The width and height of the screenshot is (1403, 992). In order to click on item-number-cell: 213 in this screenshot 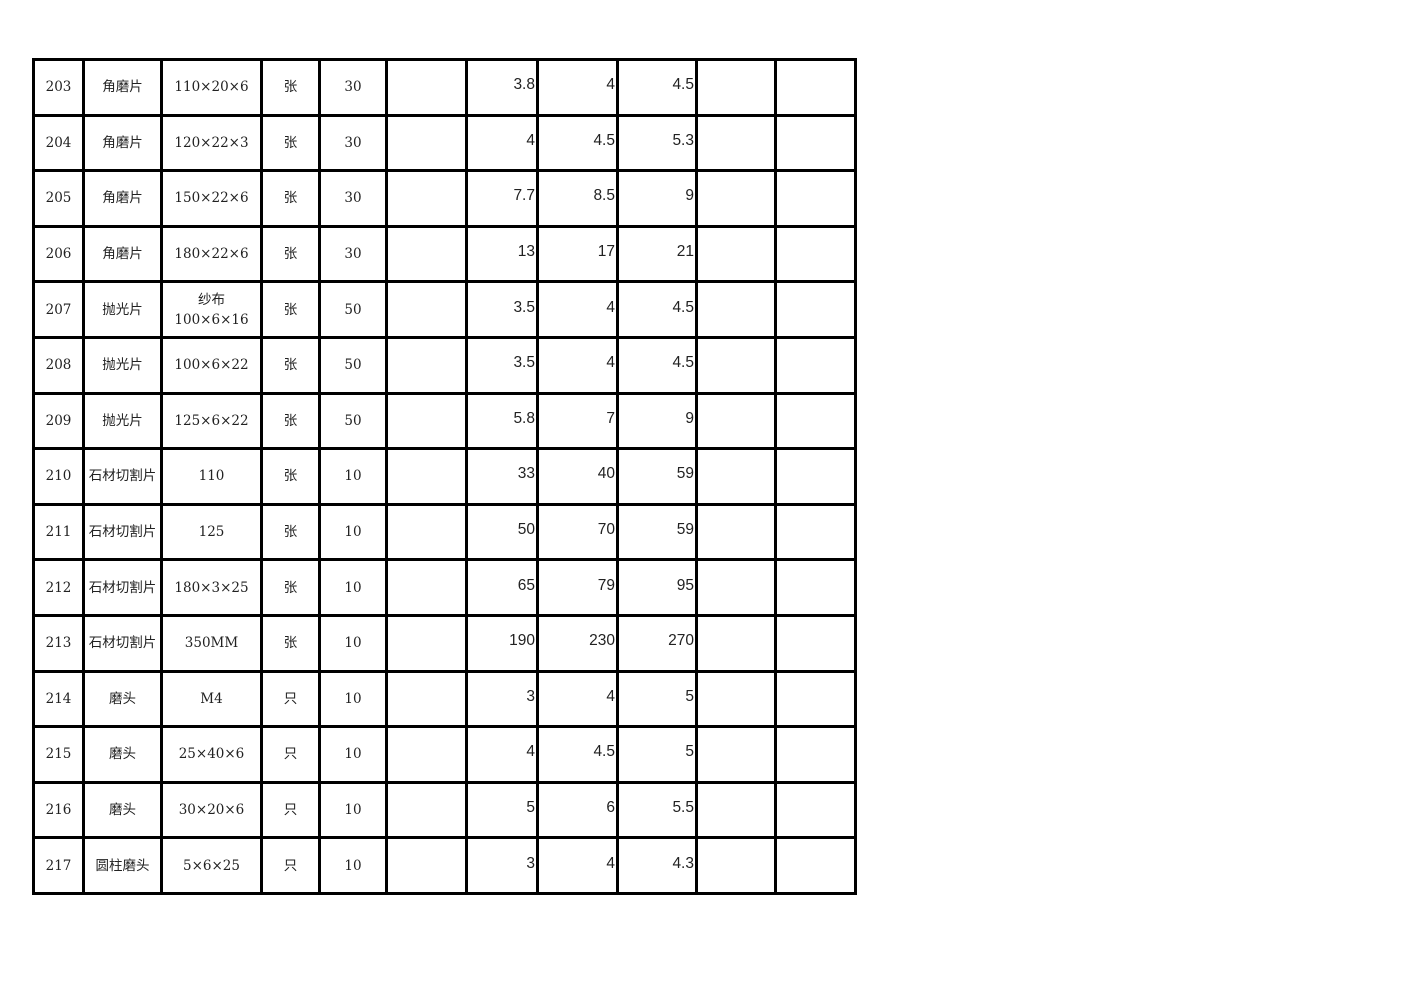, I will do `click(58, 643)`.